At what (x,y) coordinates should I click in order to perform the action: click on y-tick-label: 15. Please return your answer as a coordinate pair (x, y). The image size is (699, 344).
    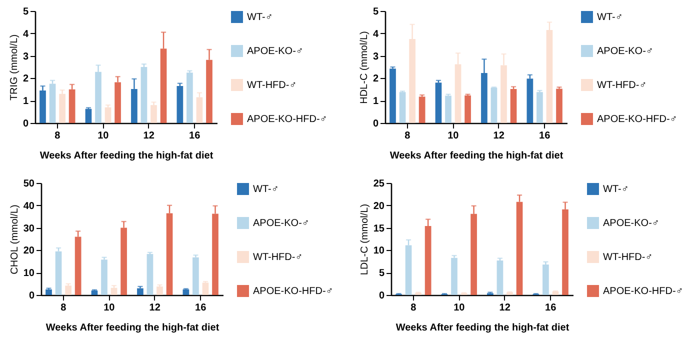
    Looking at the image, I should click on (379, 228).